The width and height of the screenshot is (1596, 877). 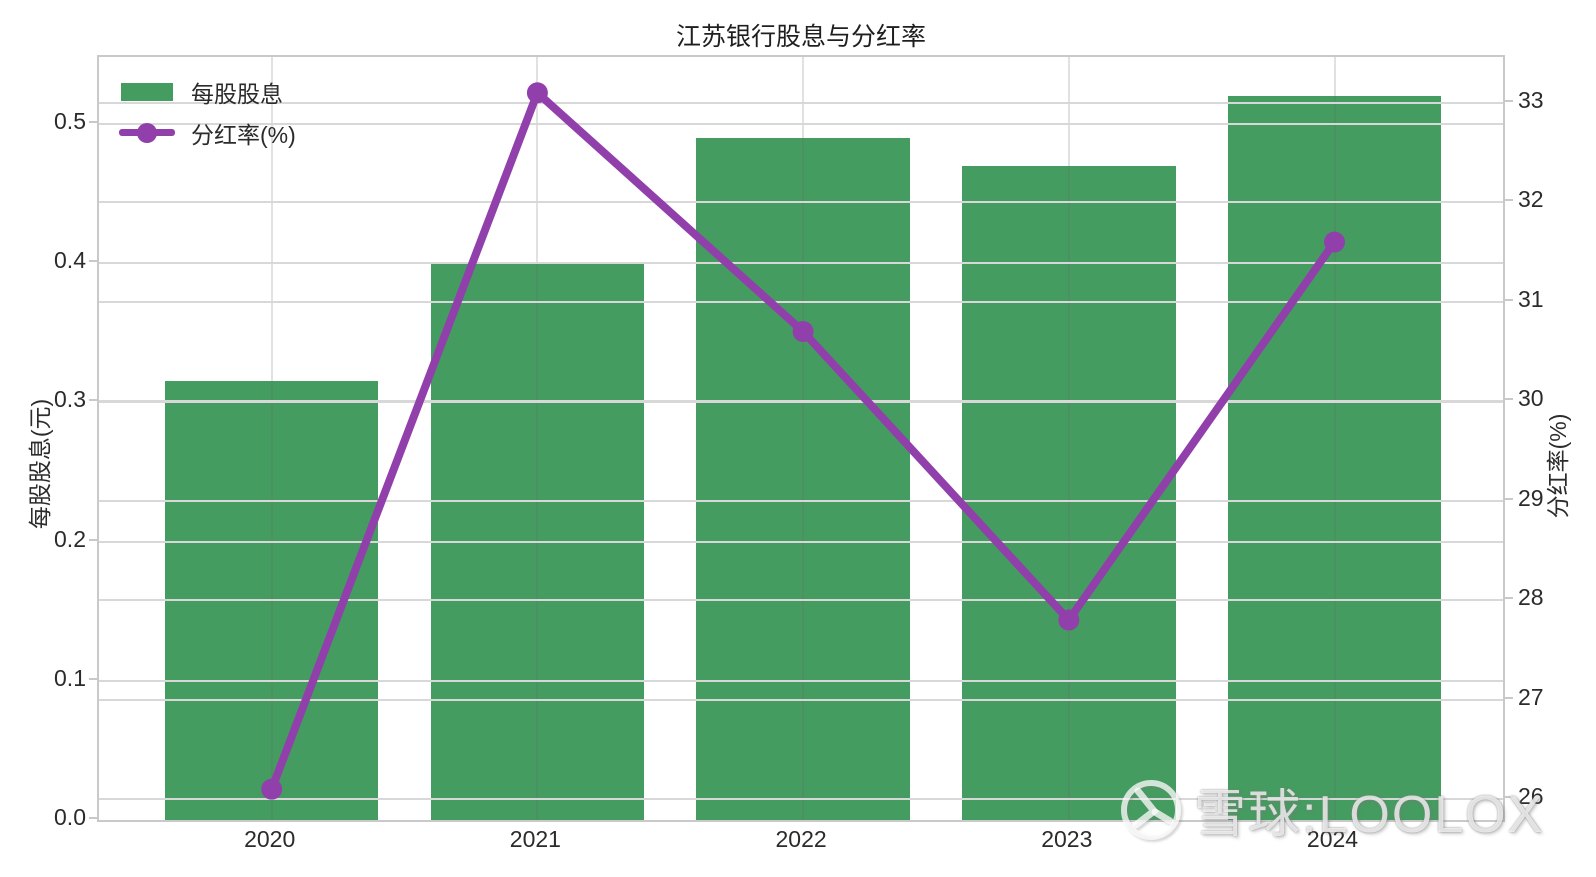 I want to click on y-tick-label-left-0.0: 0.0, so click(x=70, y=817).